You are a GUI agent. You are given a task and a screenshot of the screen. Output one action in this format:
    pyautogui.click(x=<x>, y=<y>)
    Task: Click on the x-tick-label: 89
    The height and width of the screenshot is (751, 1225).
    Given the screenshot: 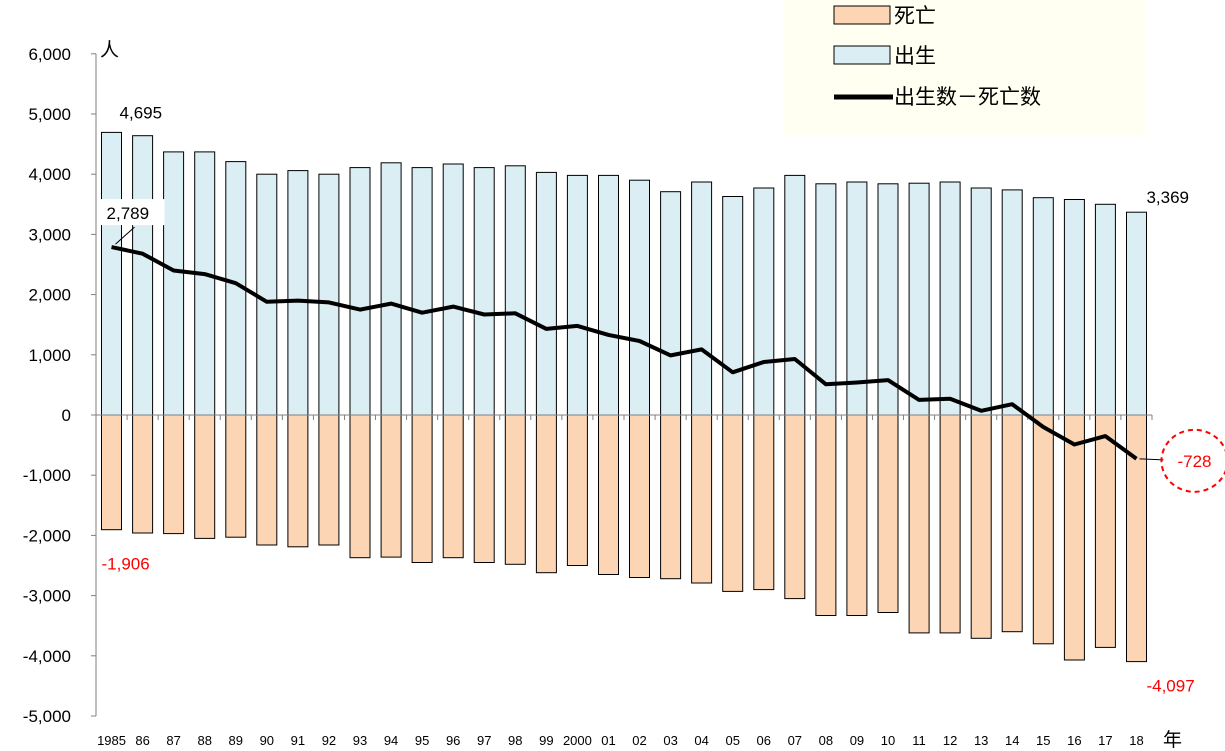 What is the action you would take?
    pyautogui.click(x=236, y=740)
    